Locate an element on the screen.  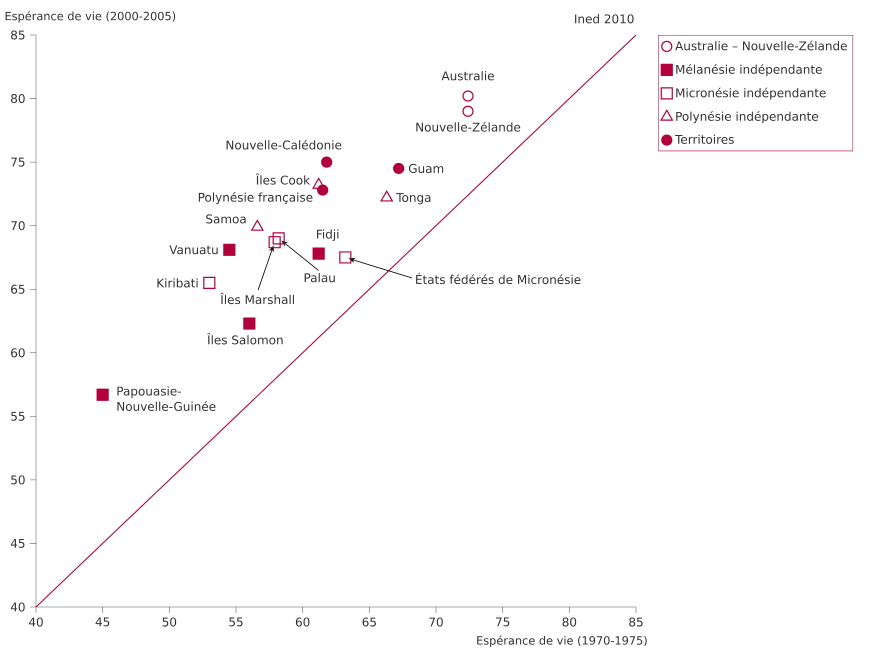
legend-label: Micronésie indépendante is located at coordinates (751, 94).